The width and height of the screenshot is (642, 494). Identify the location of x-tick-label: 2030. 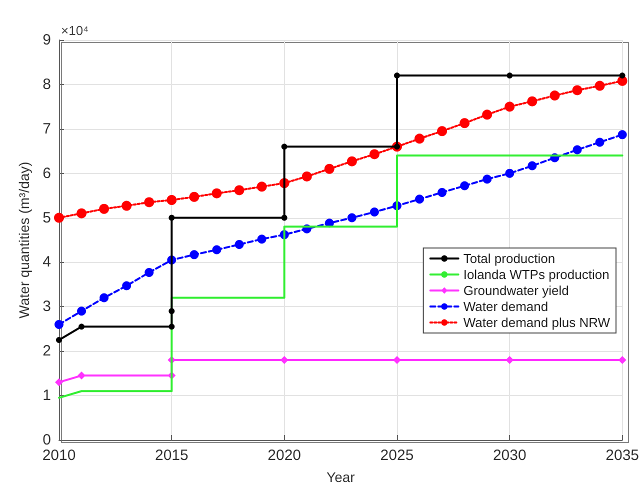
(509, 455).